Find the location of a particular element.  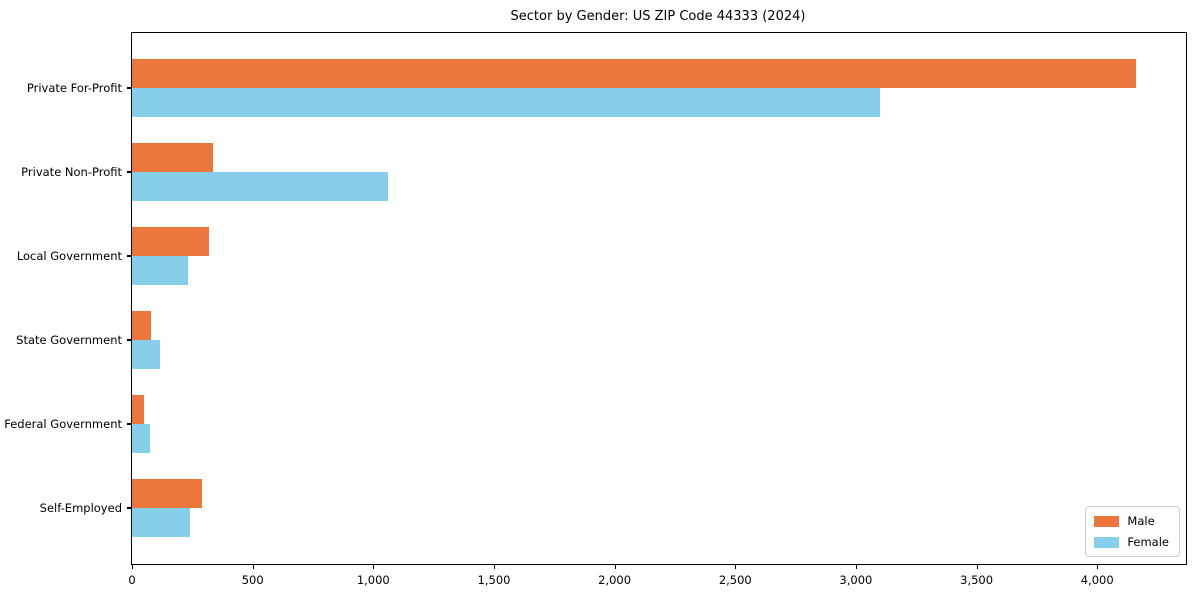

bar-male-federal-government is located at coordinates (138, 409).